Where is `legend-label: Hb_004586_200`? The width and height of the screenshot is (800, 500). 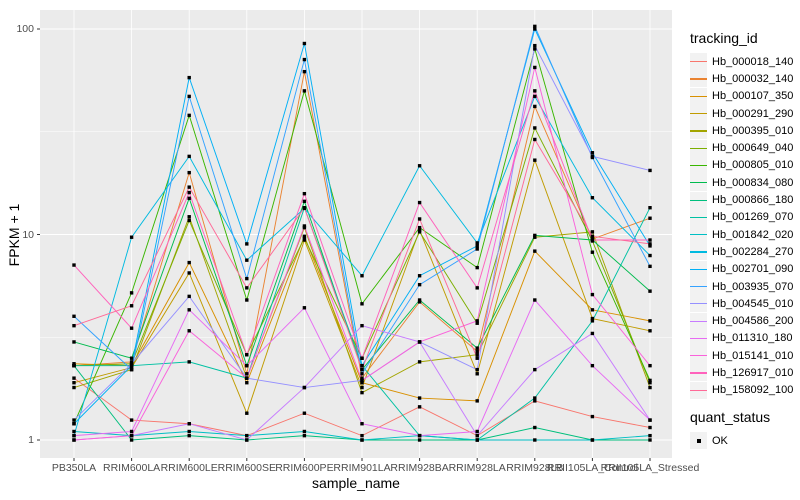
legend-label: Hb_004586_200 is located at coordinates (753, 321).